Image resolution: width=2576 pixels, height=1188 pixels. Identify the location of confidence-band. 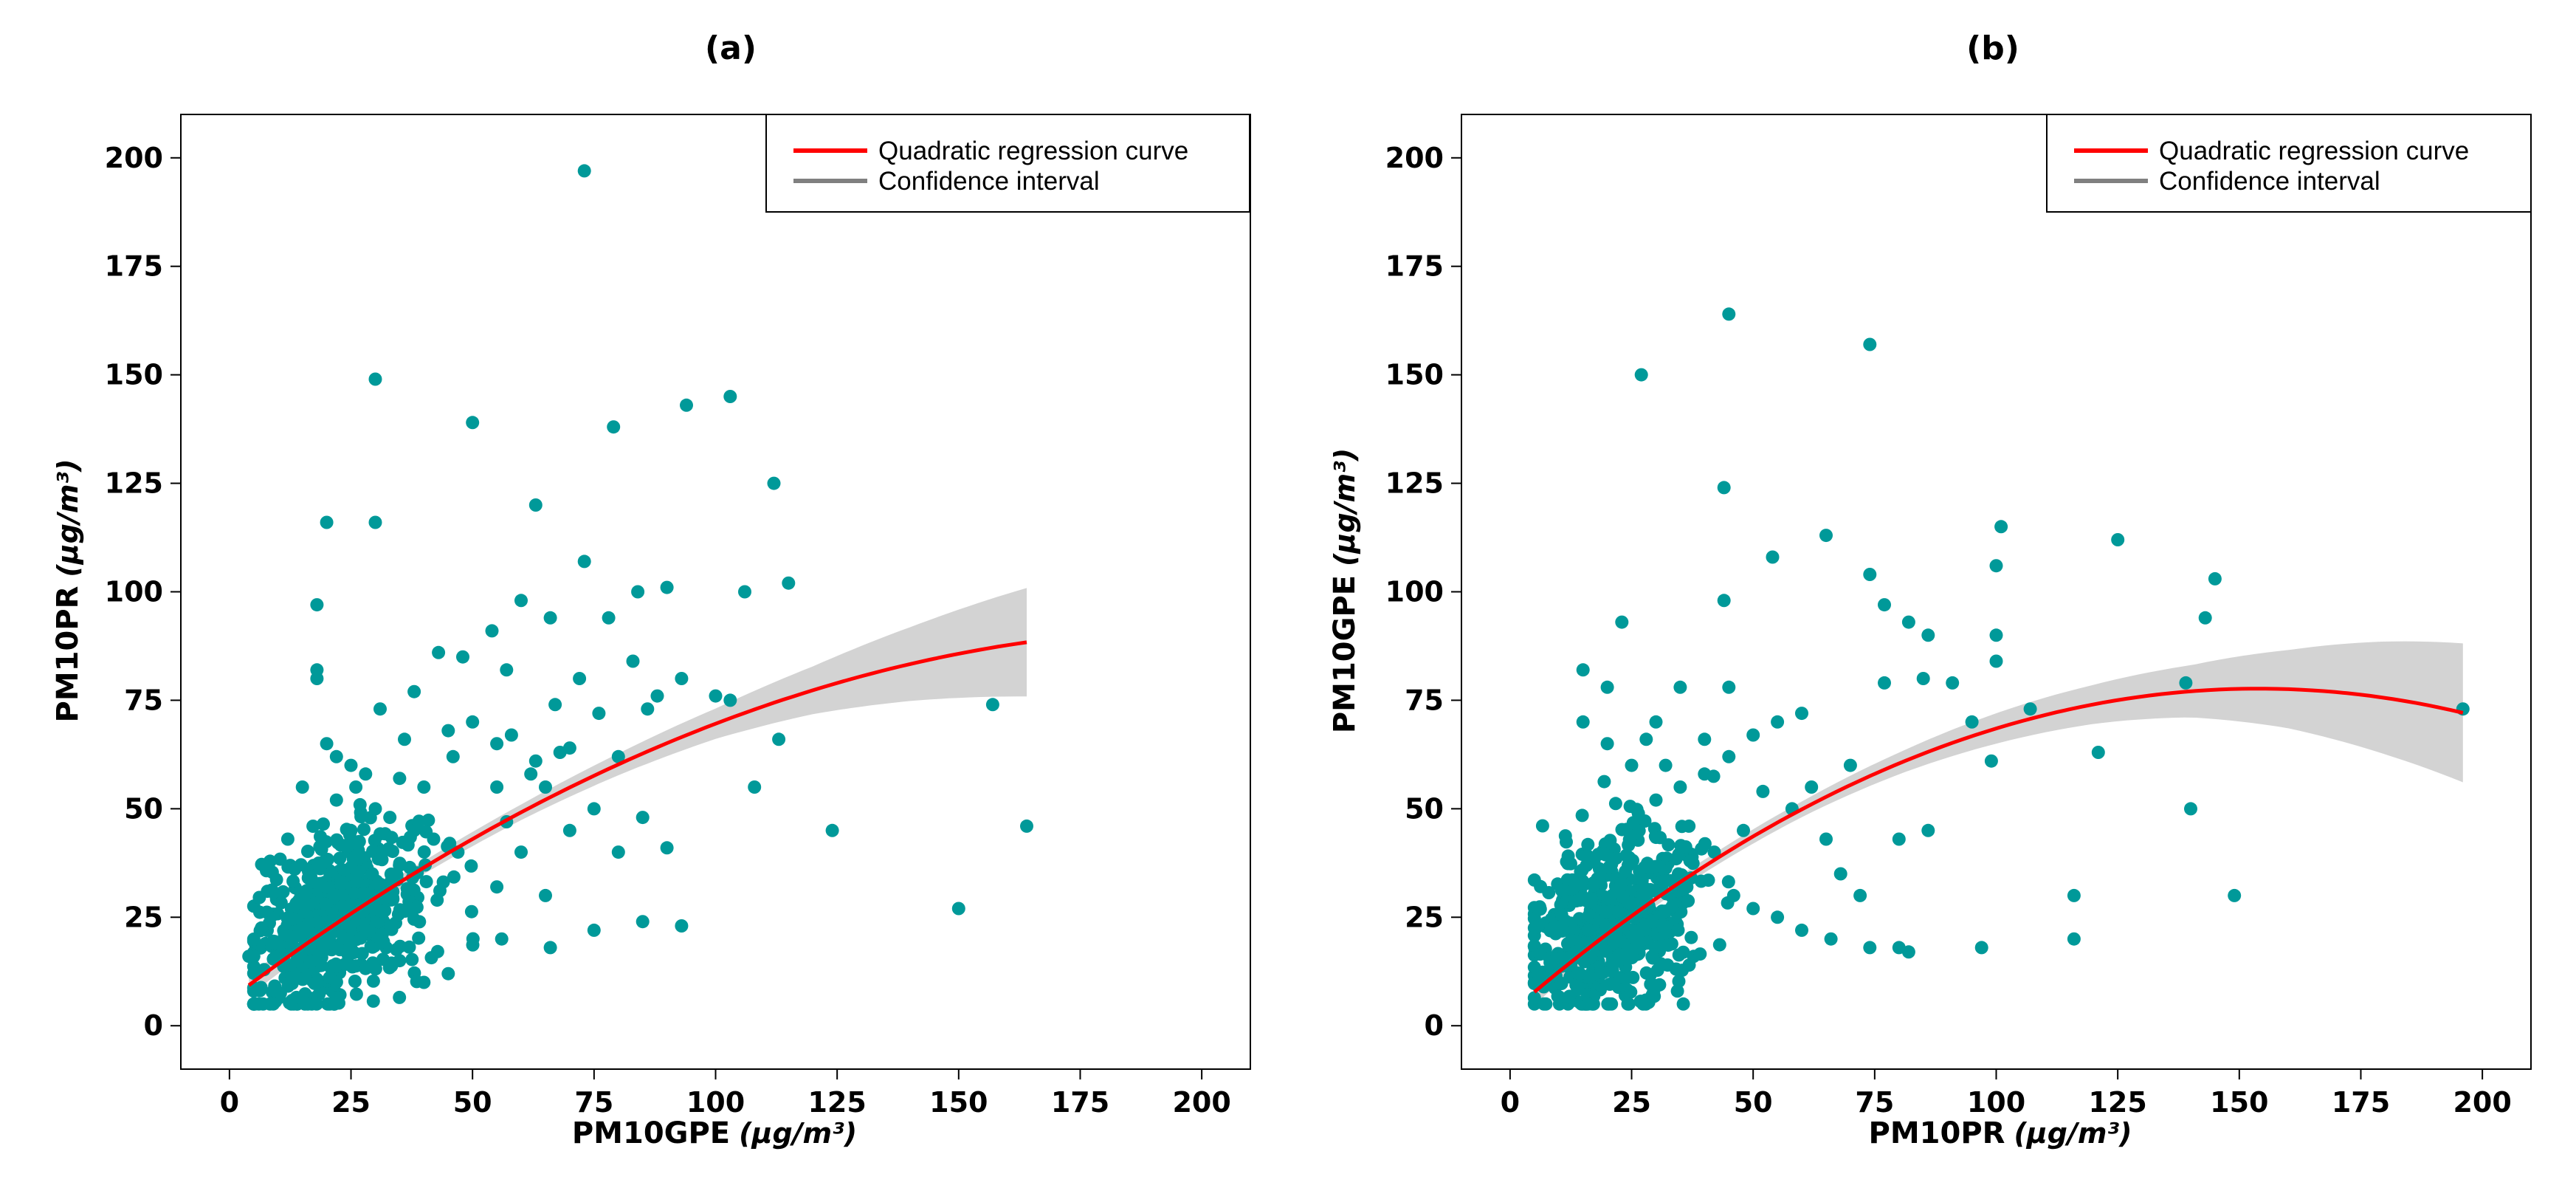
(638, 792).